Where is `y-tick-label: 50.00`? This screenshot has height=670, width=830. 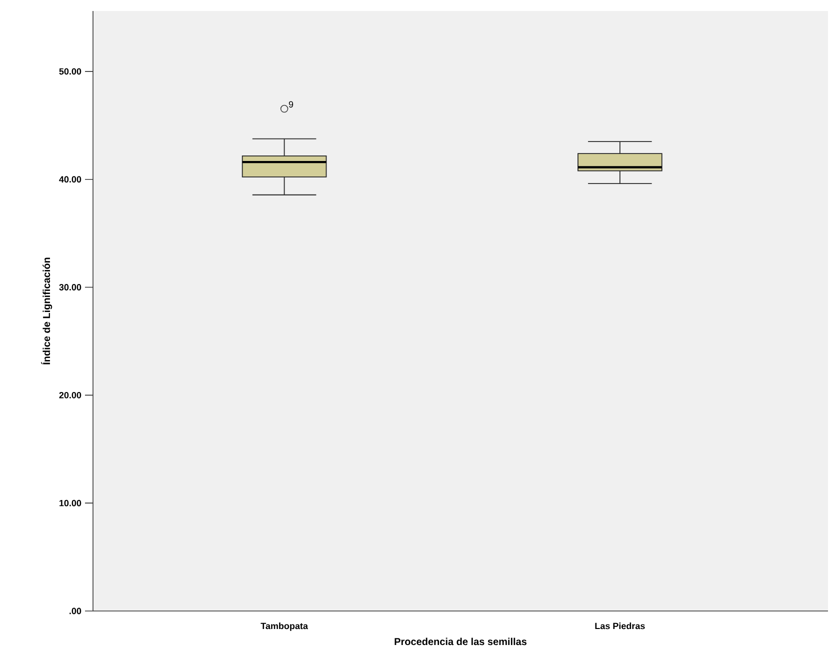
y-tick-label: 50.00 is located at coordinates (70, 71).